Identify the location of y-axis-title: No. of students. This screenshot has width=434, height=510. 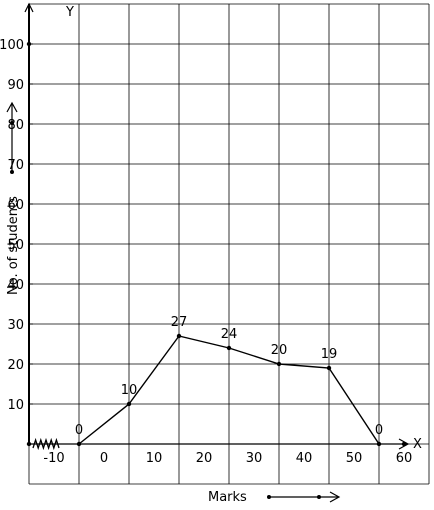
(13, 245).